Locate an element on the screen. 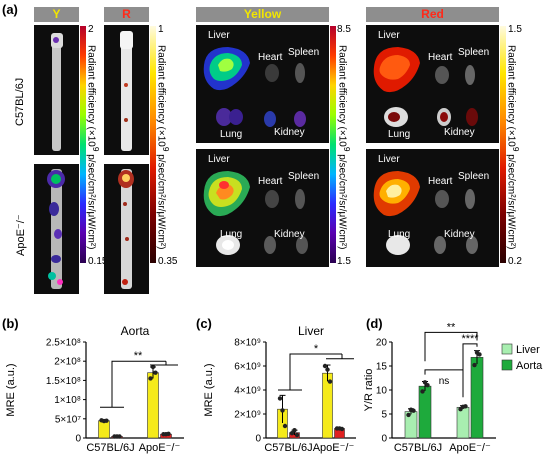 This screenshot has width=550, height=466. header-red: Red is located at coordinates (432, 14).